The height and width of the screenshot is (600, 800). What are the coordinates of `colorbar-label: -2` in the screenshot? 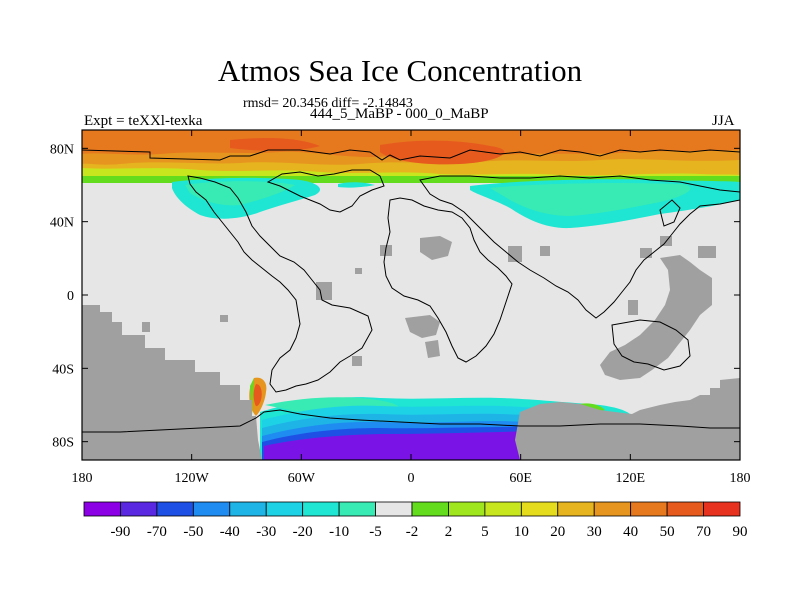 It's located at (412, 532).